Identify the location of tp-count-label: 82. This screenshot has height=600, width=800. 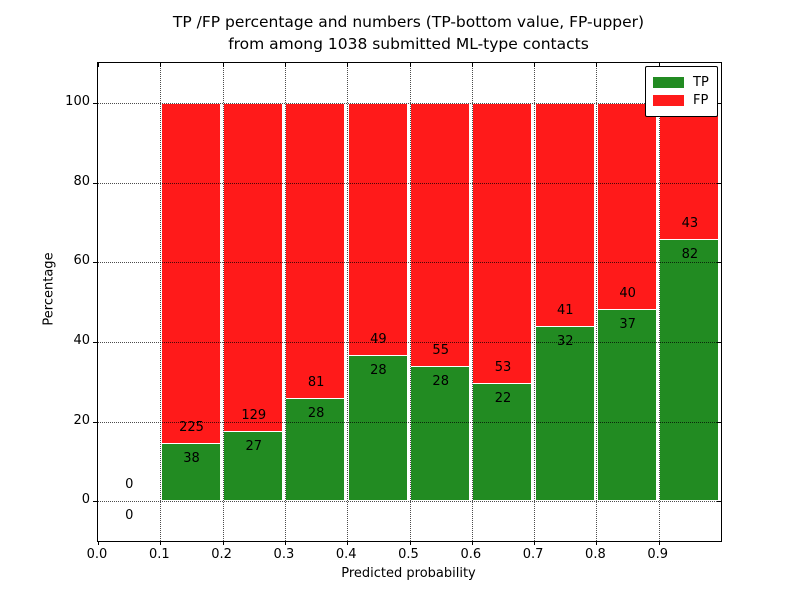
(690, 254).